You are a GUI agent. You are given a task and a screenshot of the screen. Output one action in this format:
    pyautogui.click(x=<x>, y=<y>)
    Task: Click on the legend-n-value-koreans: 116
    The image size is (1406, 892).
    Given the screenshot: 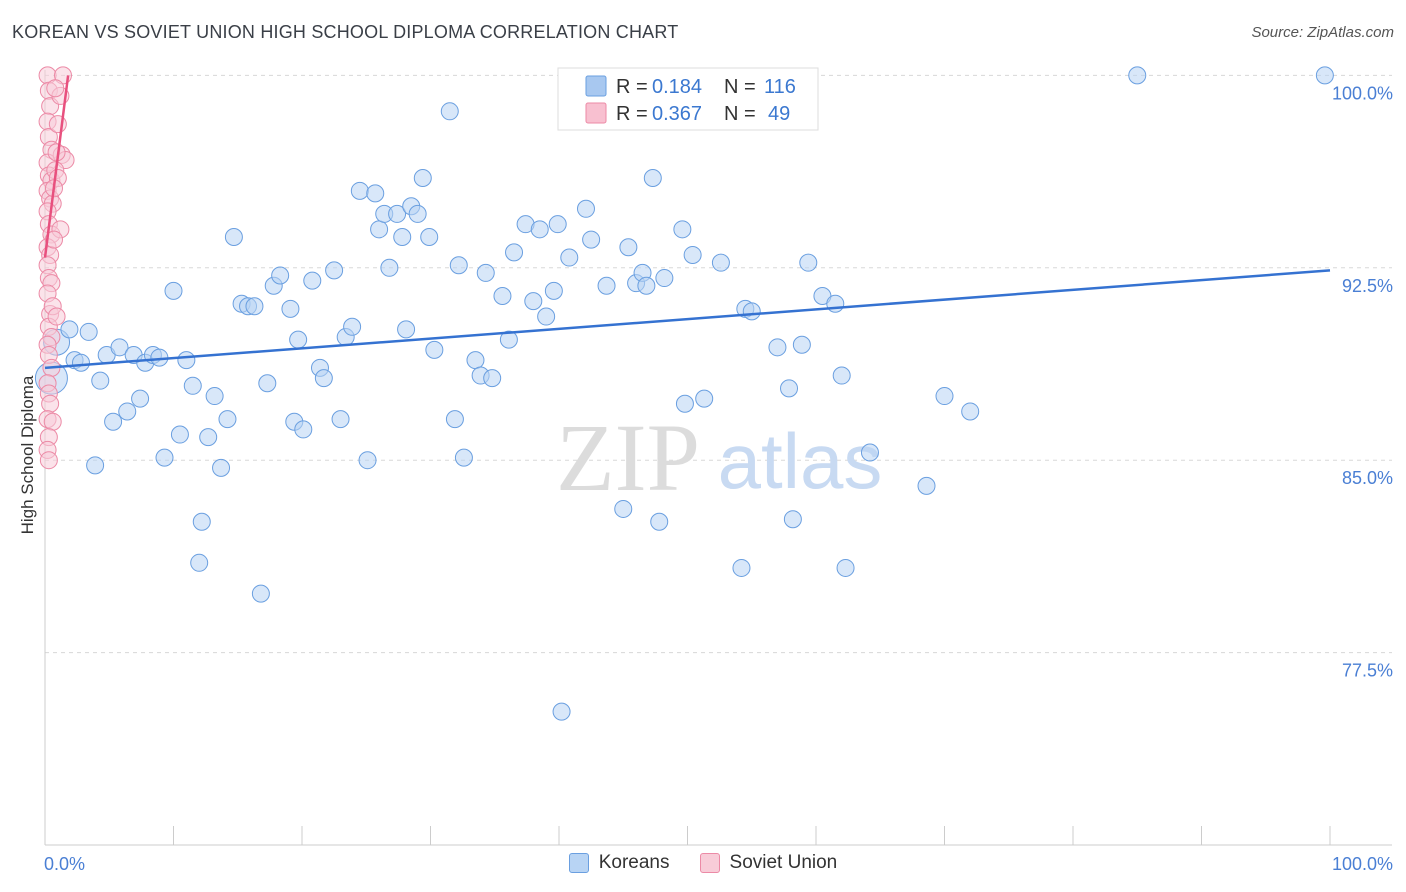 What is the action you would take?
    pyautogui.click(x=780, y=87)
    